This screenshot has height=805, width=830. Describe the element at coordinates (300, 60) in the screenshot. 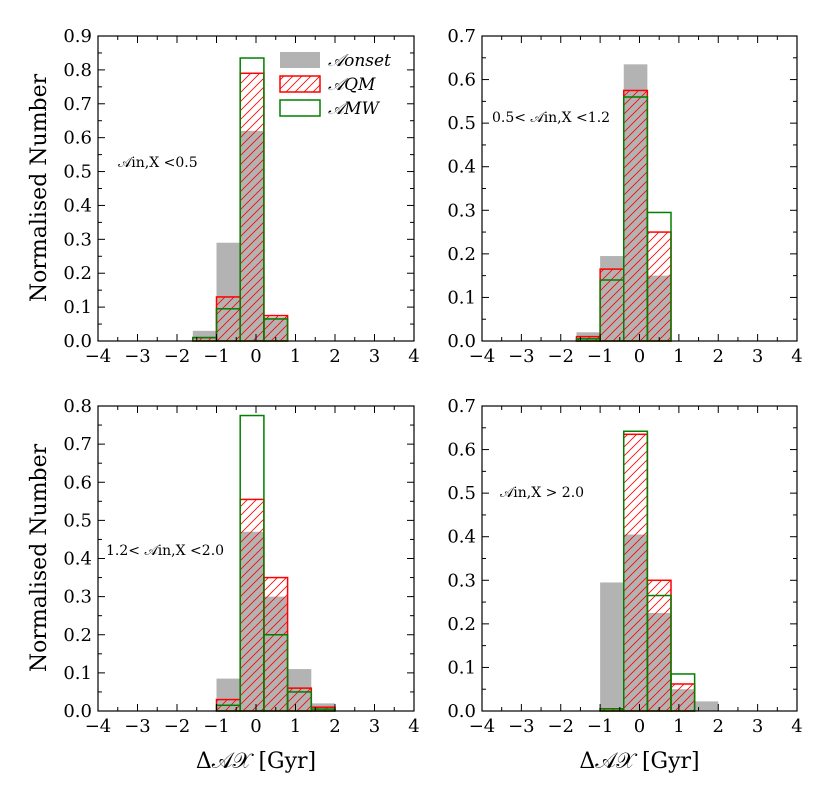

I see `legend-swatch-onset` at that location.